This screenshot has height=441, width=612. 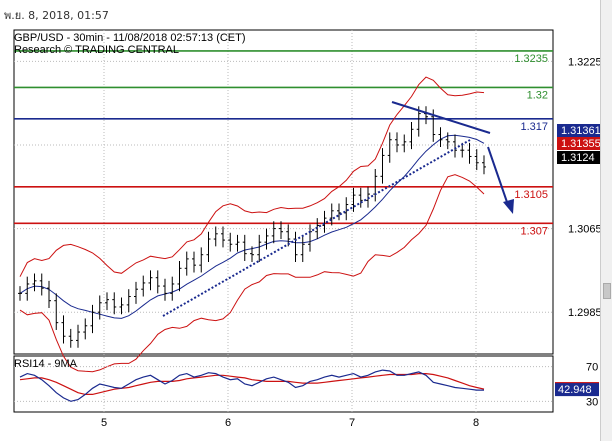 What do you see at coordinates (592, 402) in the screenshot?
I see `rsi-tick-label: 30` at bounding box center [592, 402].